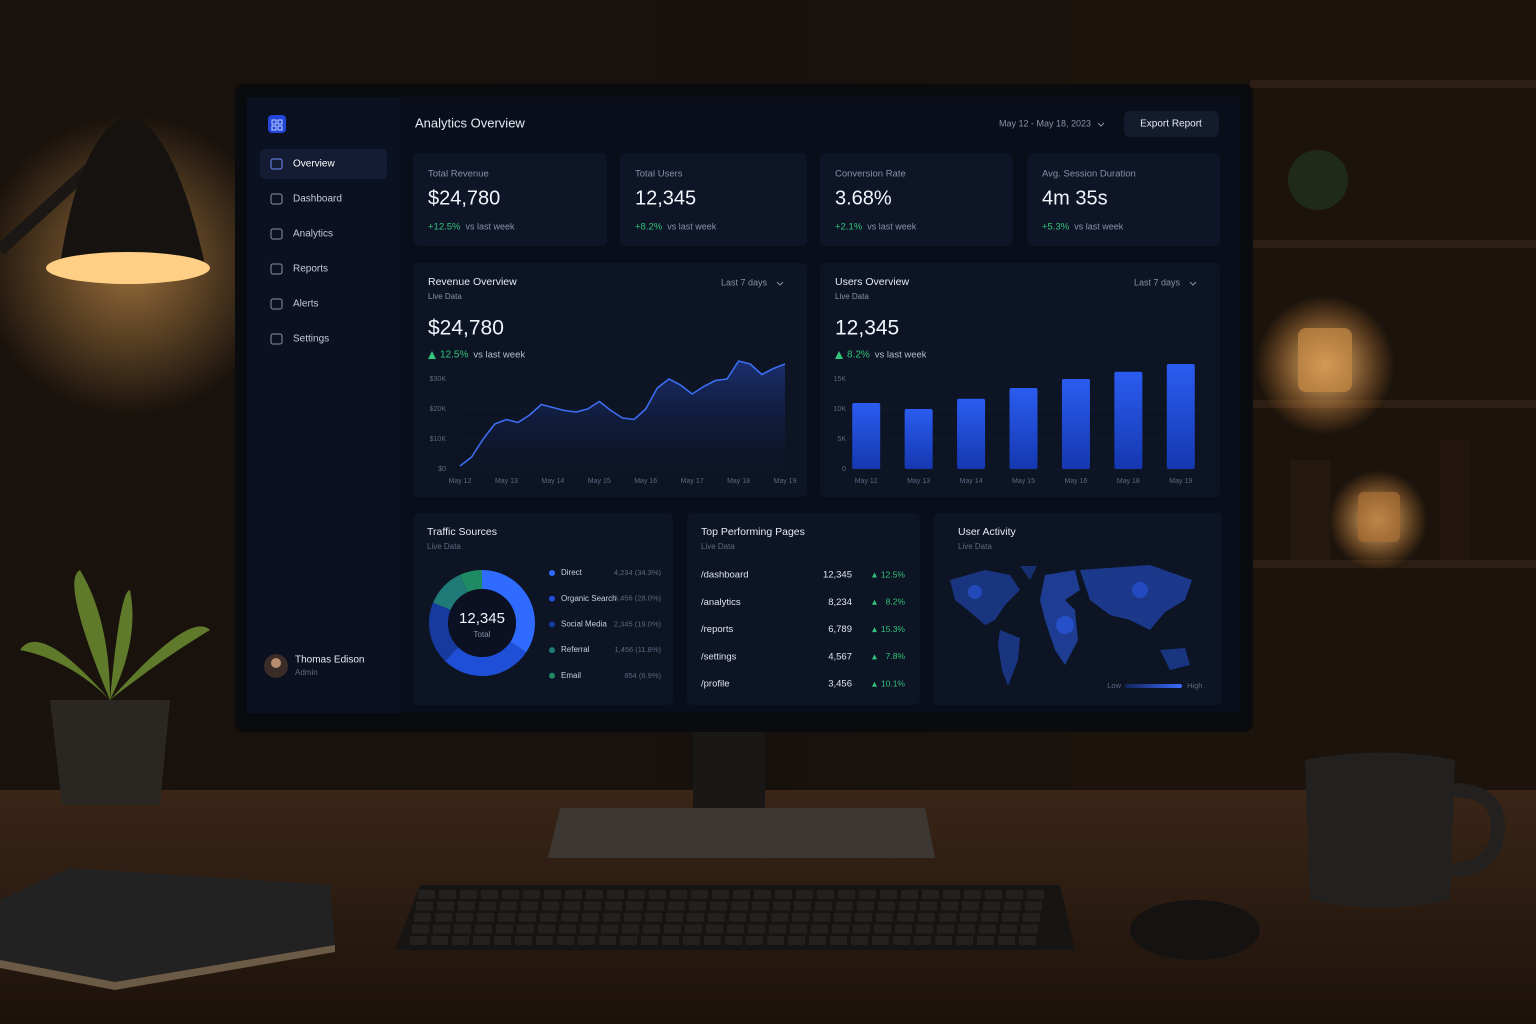 This screenshot has height=1024, width=1536. Describe the element at coordinates (313, 234) in the screenshot. I see `nav-item: Analytics` at that location.